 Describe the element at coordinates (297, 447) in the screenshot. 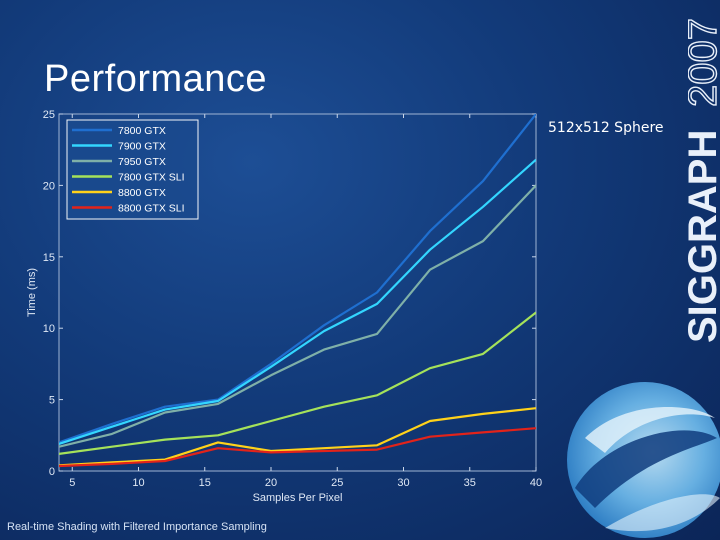

I see `series-line-8800-gtx-sli` at that location.